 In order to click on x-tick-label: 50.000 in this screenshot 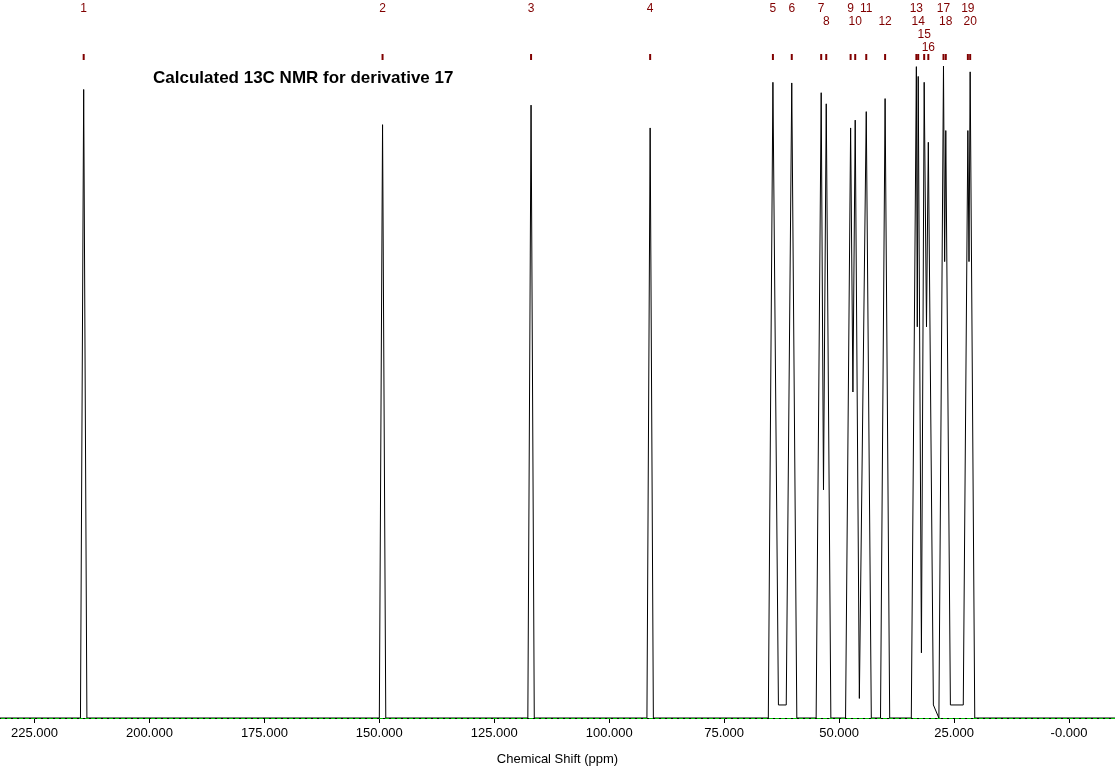, I will do `click(839, 732)`.